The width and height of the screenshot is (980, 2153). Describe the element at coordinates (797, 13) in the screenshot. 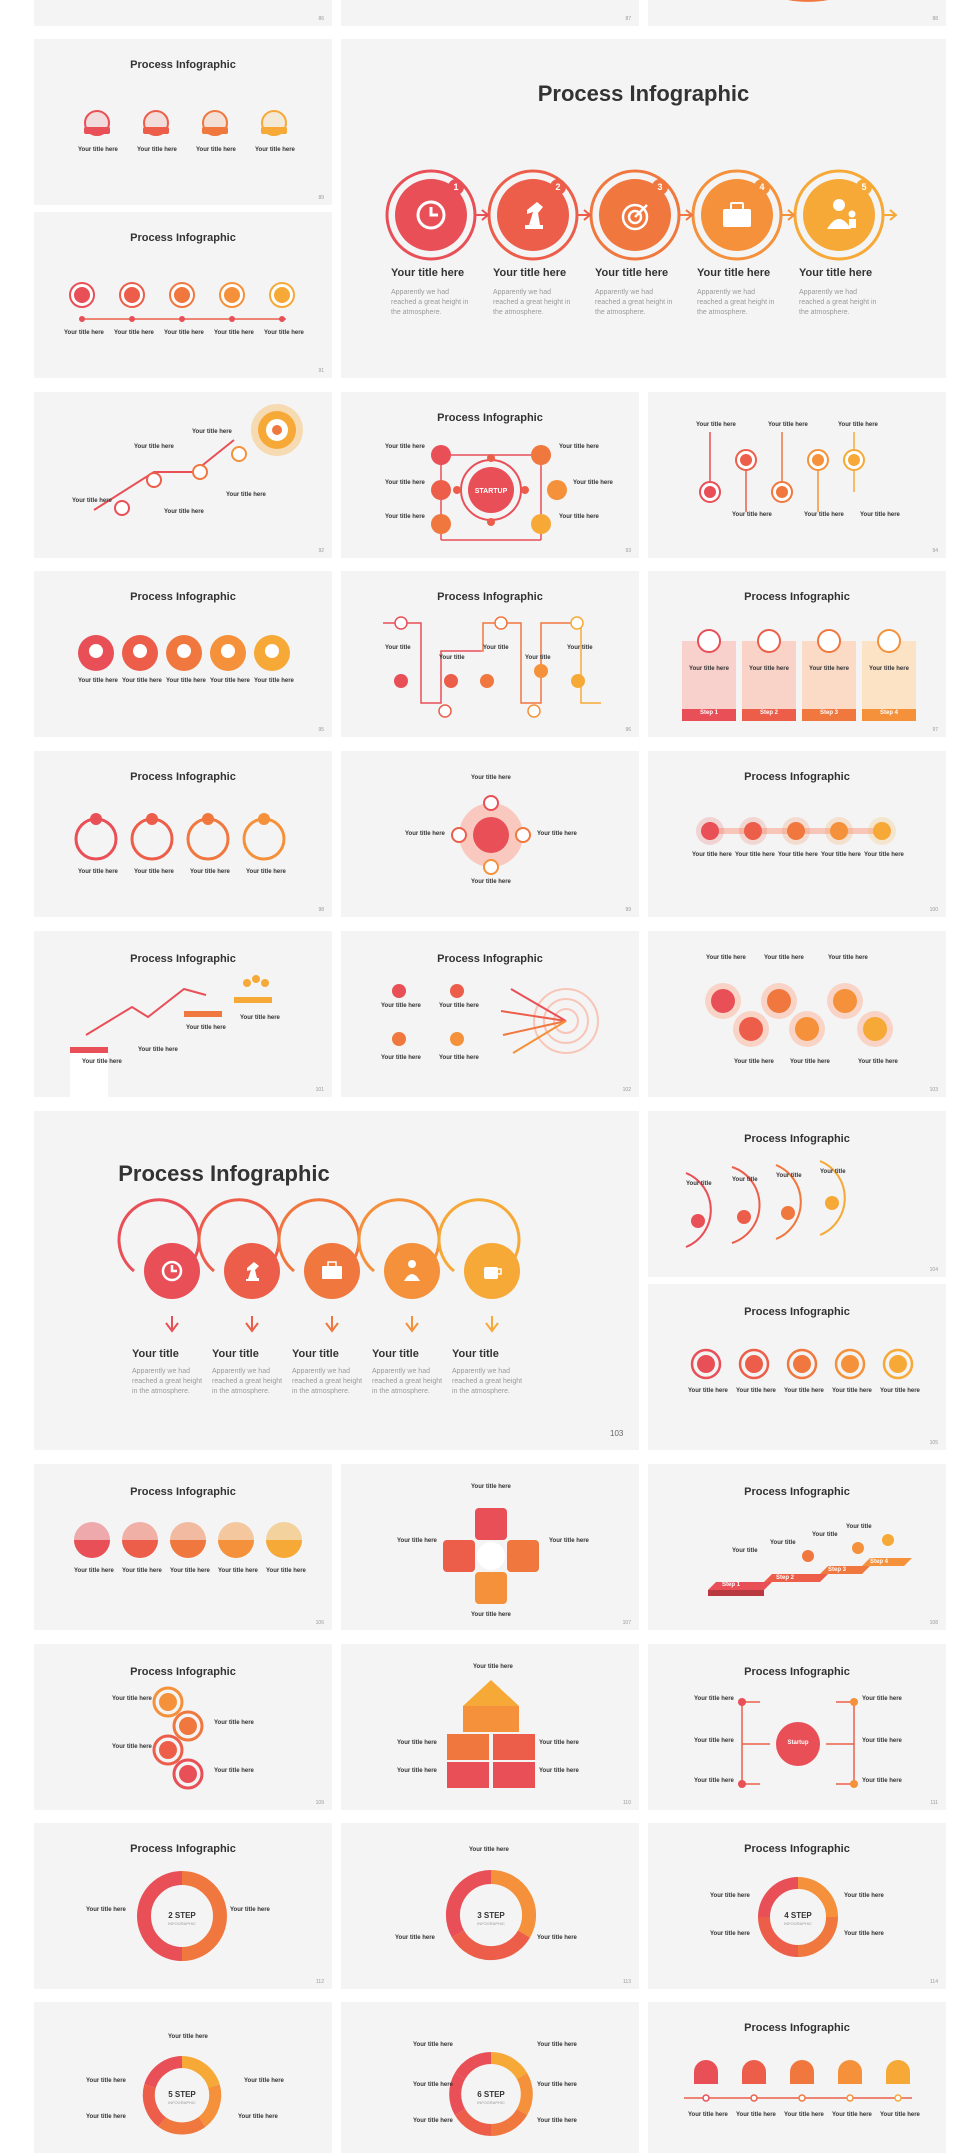

I see `slide-partial-3: 88` at that location.